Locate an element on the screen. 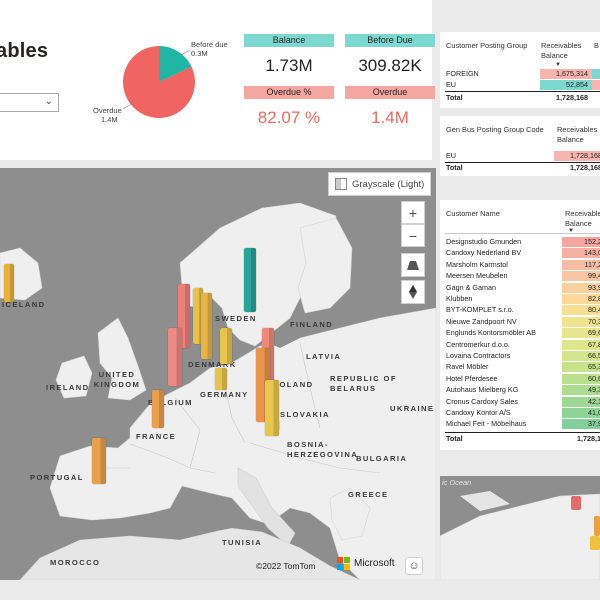  table-row-label: Ravel Möbler is located at coordinates (467, 367).